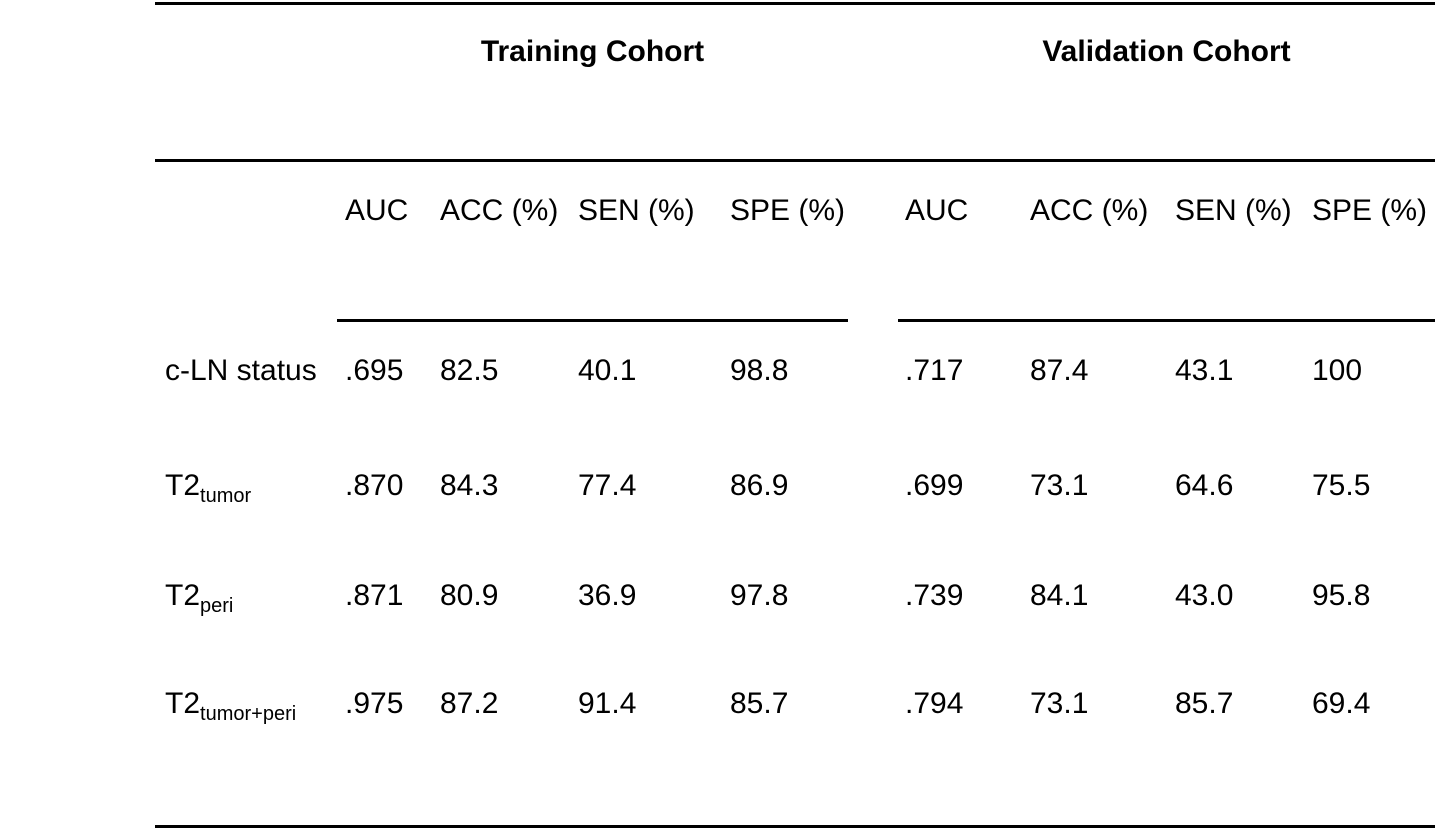 The width and height of the screenshot is (1435, 834). What do you see at coordinates (607, 485) in the screenshot?
I see `cell-value: 77.4` at bounding box center [607, 485].